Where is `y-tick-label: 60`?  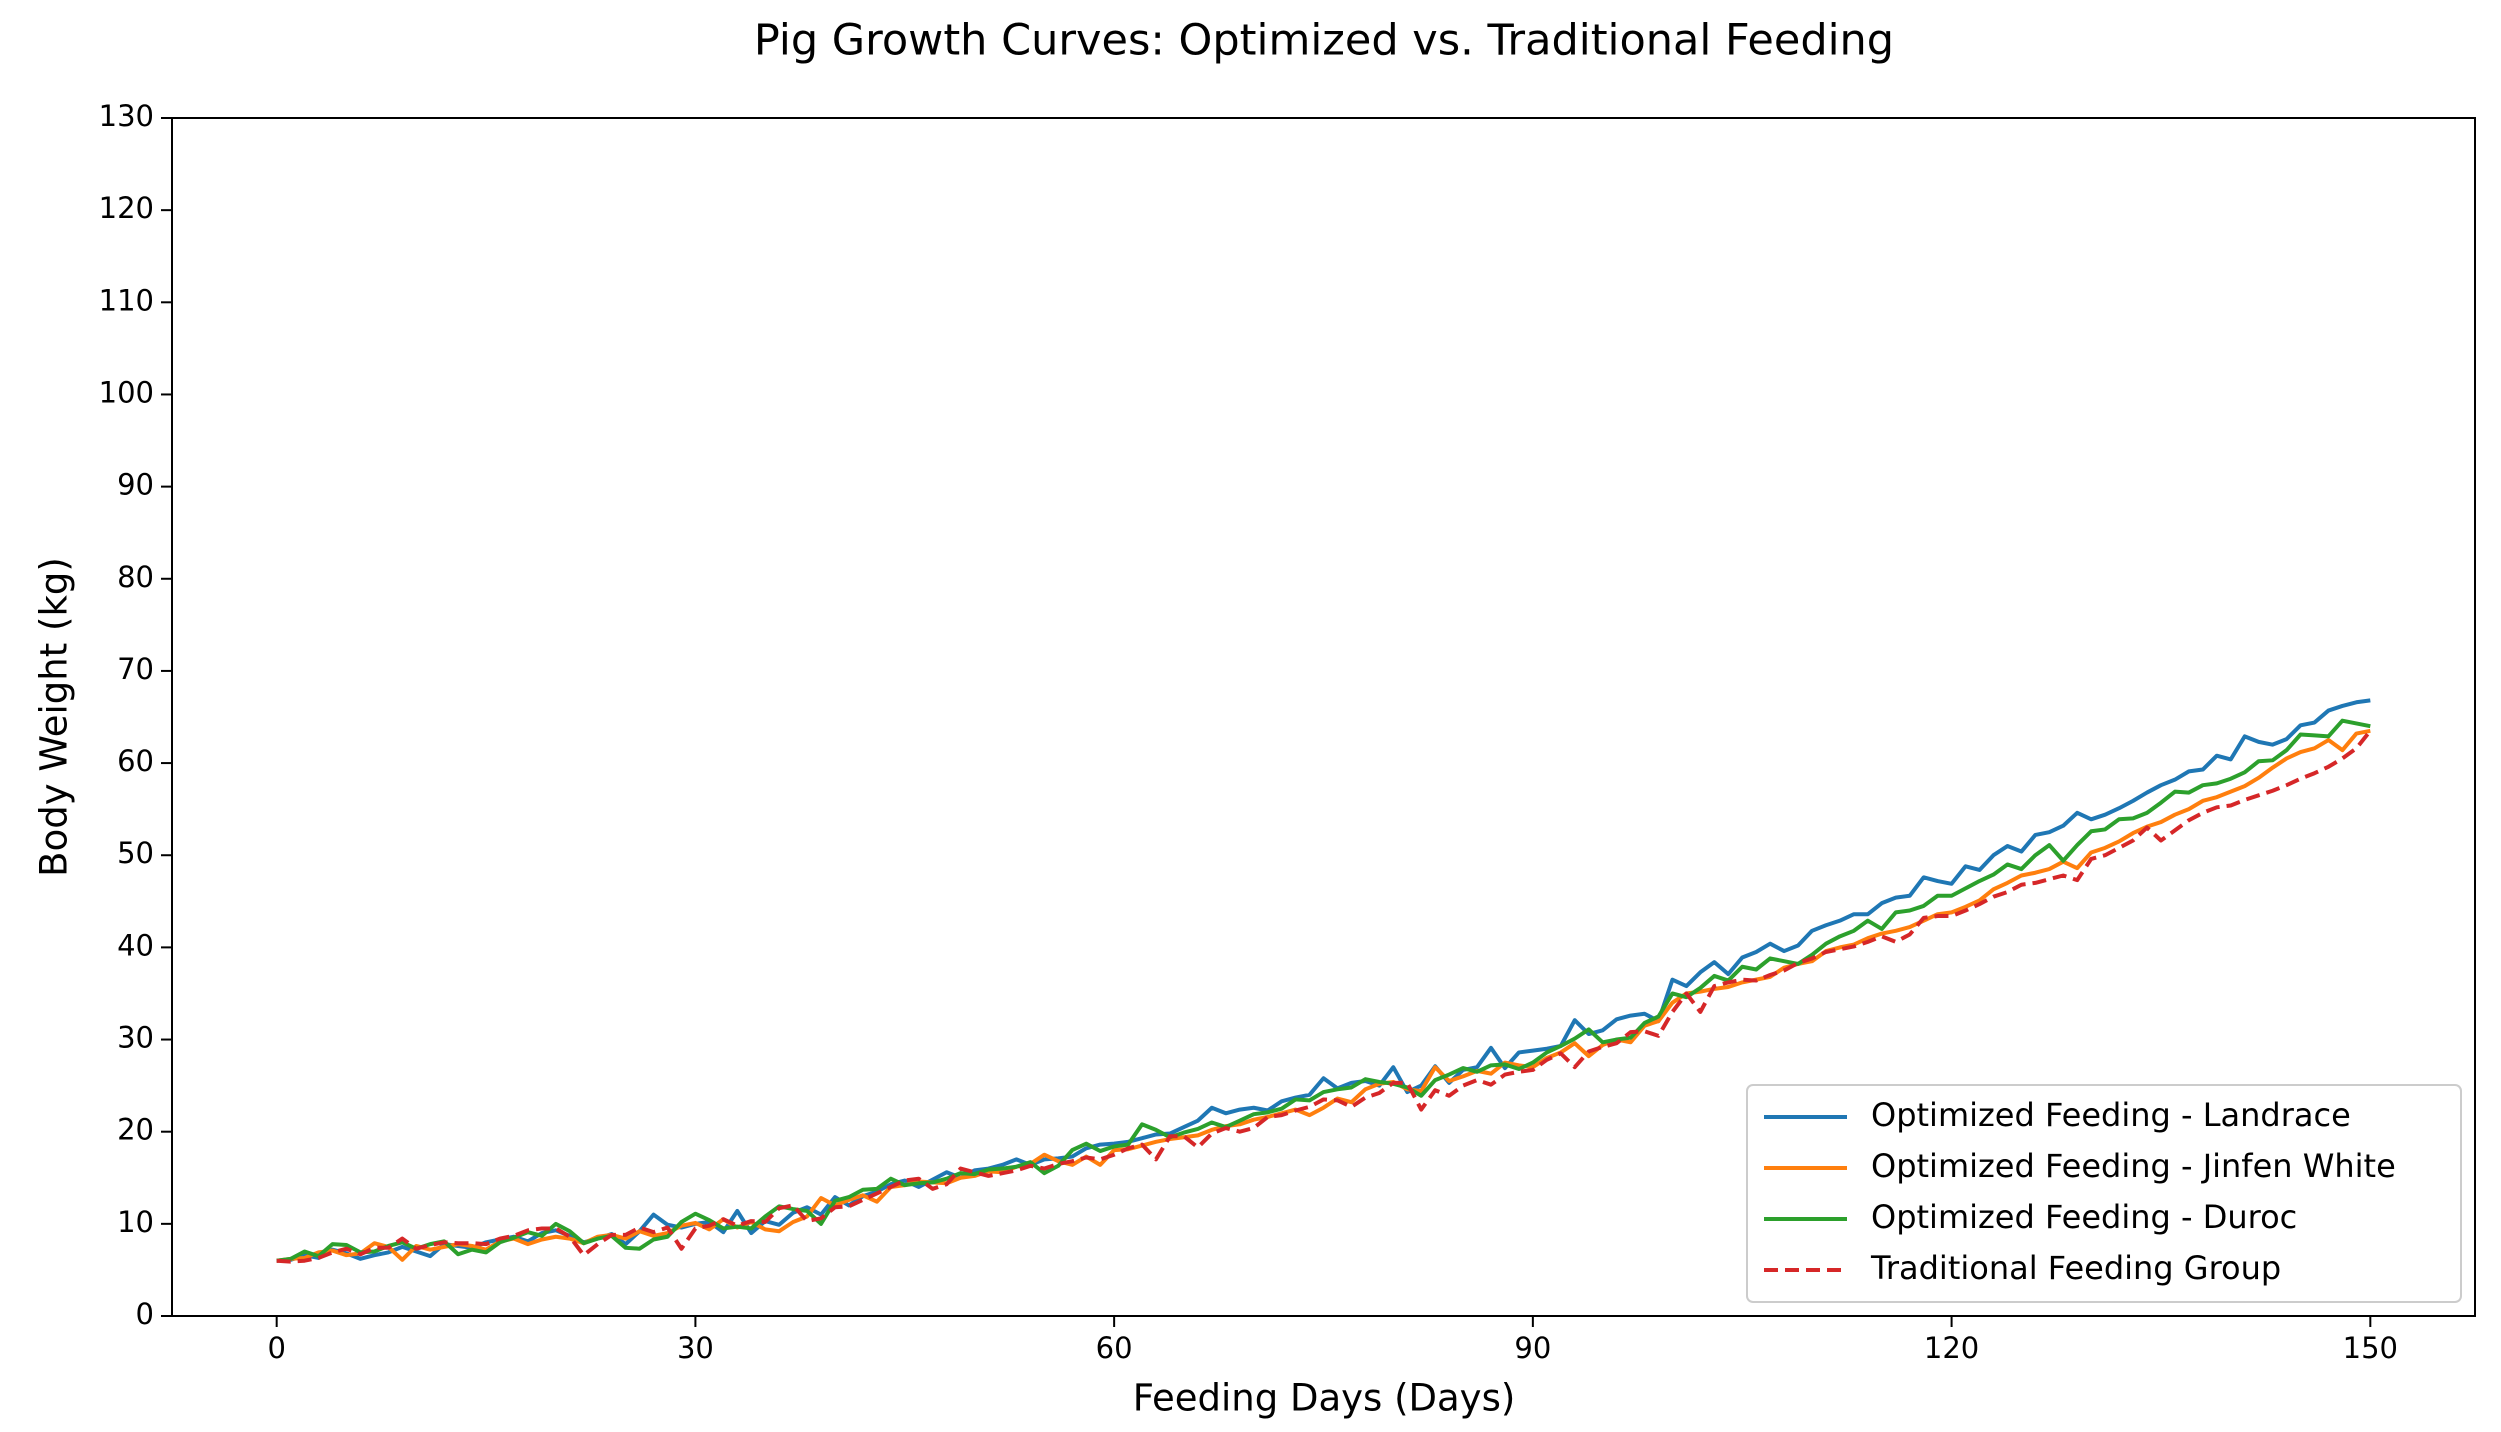 y-tick-label: 60 is located at coordinates (135, 761).